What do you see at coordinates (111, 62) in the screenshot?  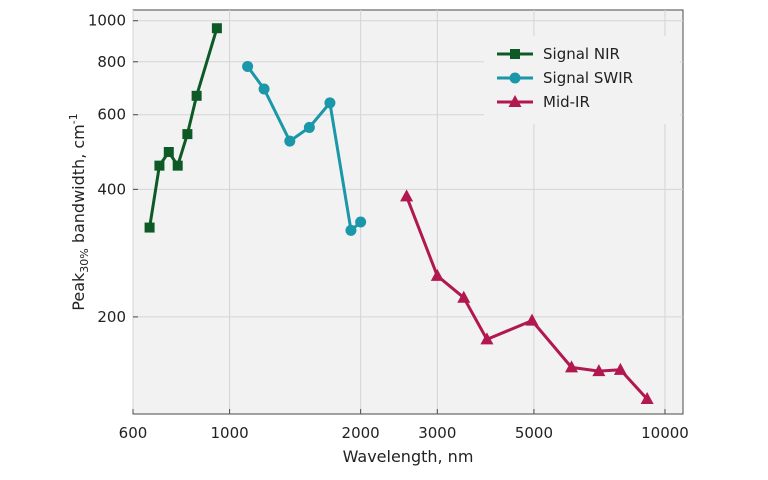 I see `y-tick-label: 800` at bounding box center [111, 62].